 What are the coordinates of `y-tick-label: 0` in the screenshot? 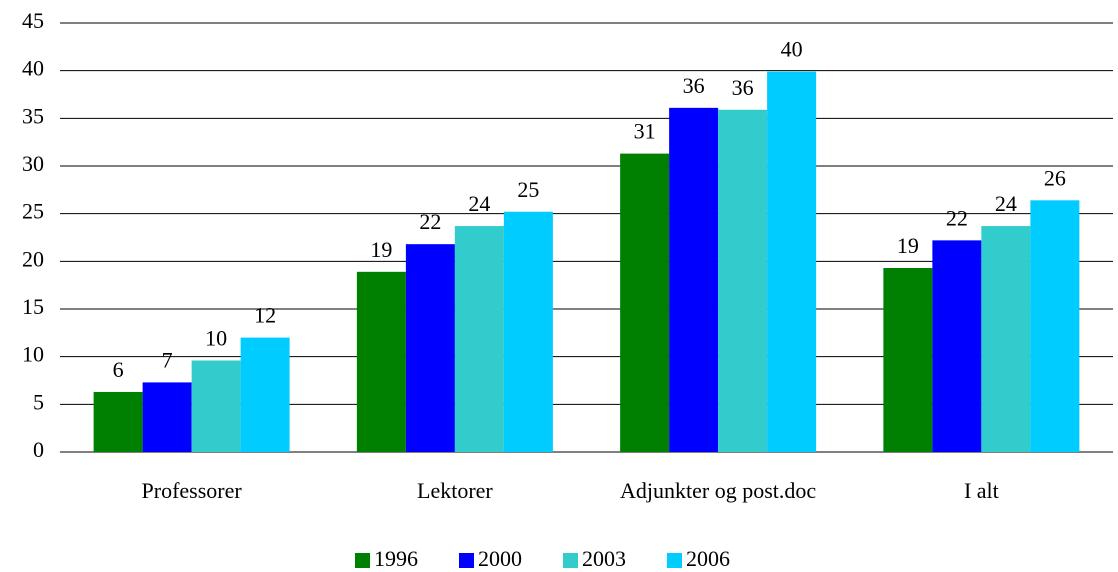 It's located at (38, 449).